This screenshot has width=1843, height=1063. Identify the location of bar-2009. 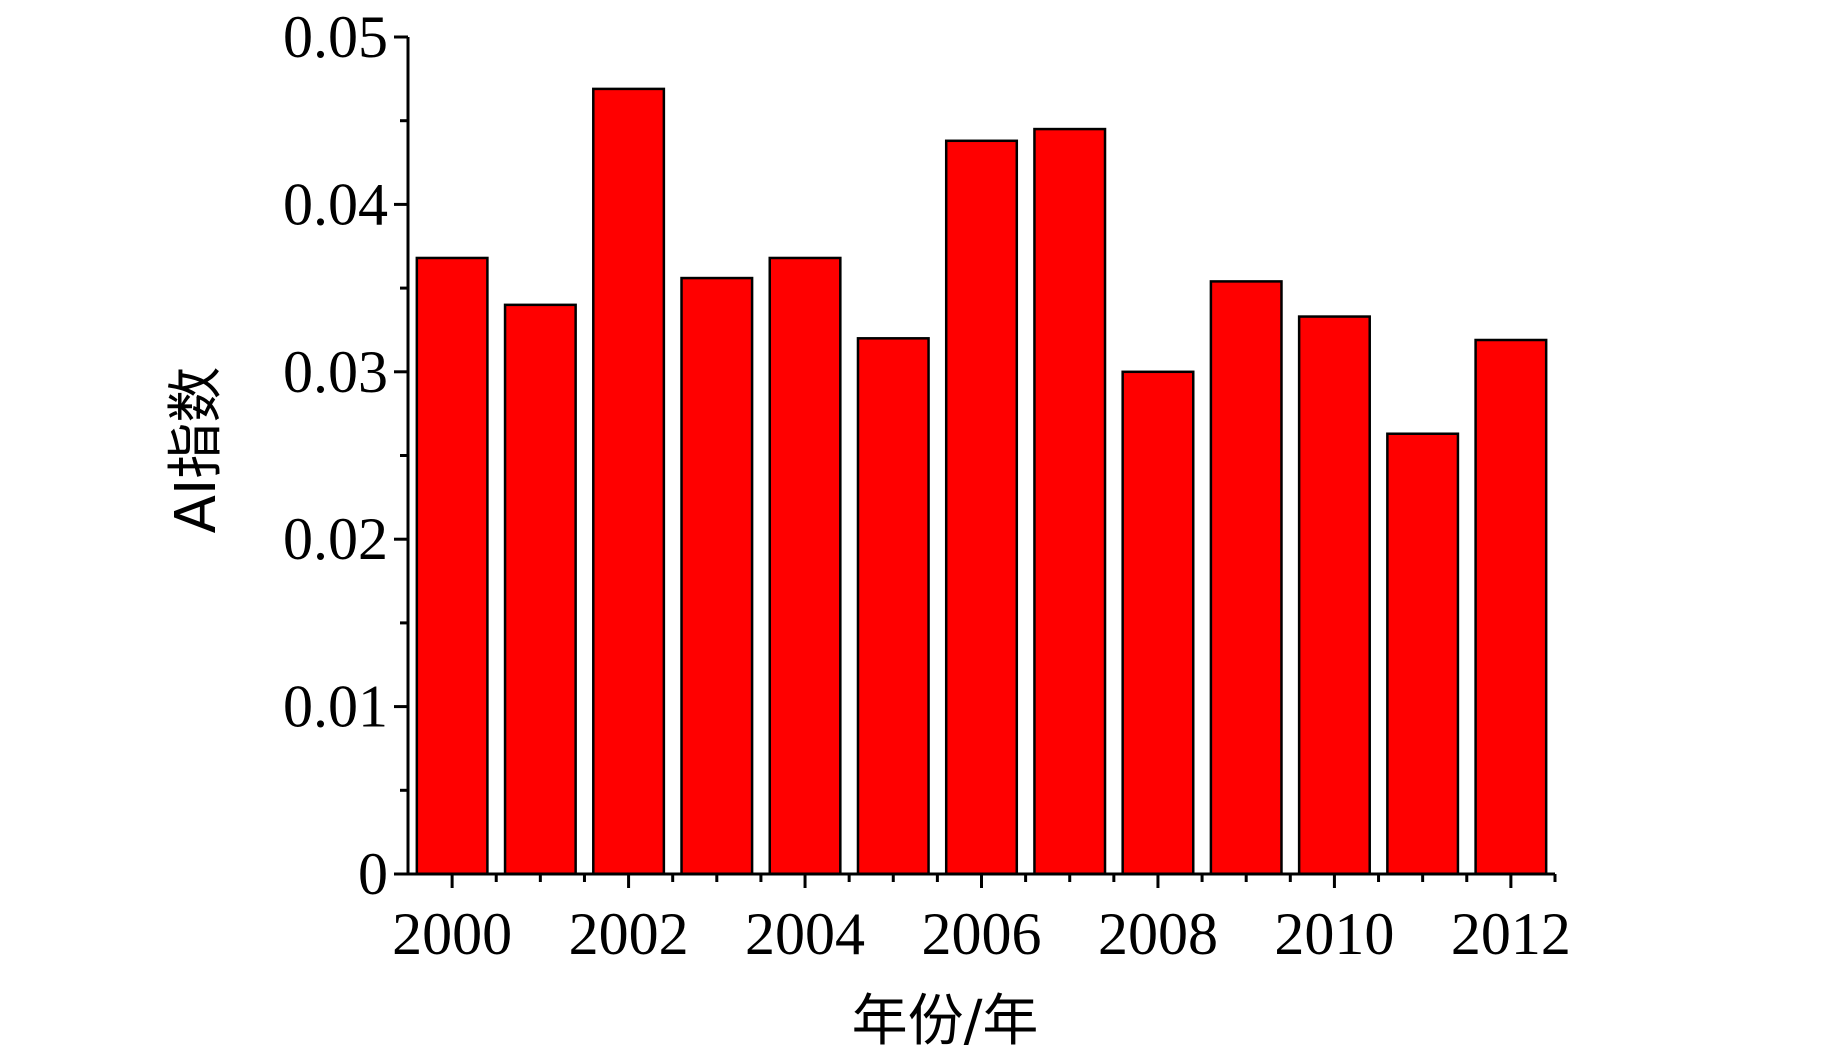
(1246, 578).